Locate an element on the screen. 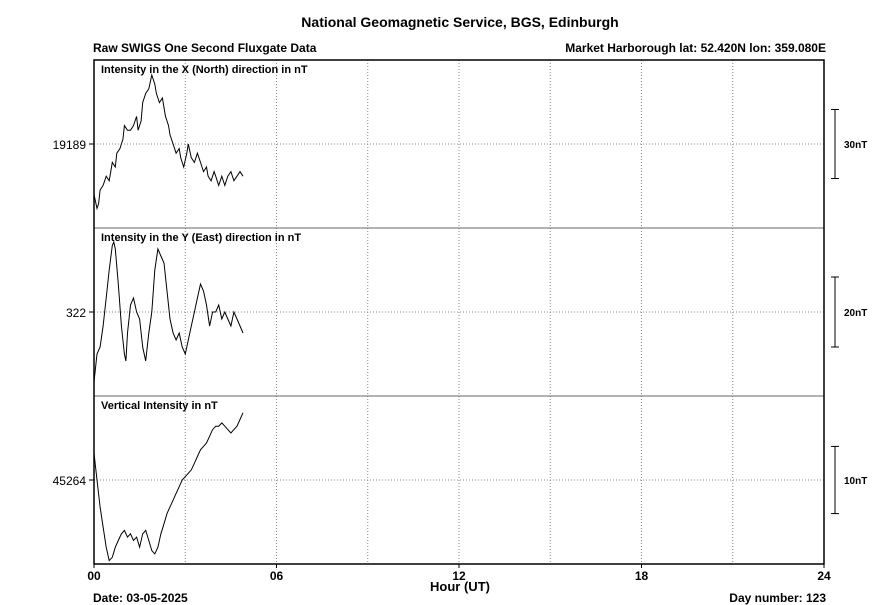 Image resolution: width=878 pixels, height=605 pixels. x-tick-label: 06 is located at coordinates (277, 576).